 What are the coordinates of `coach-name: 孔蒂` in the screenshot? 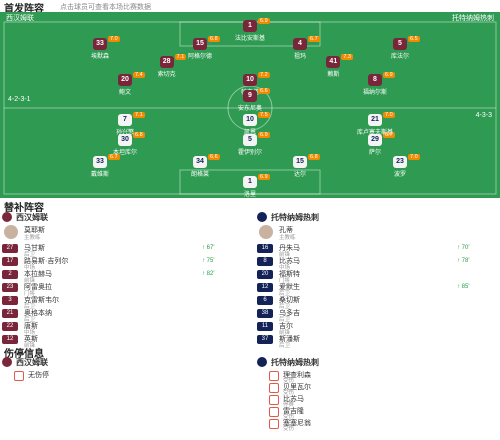 It's located at (286, 230).